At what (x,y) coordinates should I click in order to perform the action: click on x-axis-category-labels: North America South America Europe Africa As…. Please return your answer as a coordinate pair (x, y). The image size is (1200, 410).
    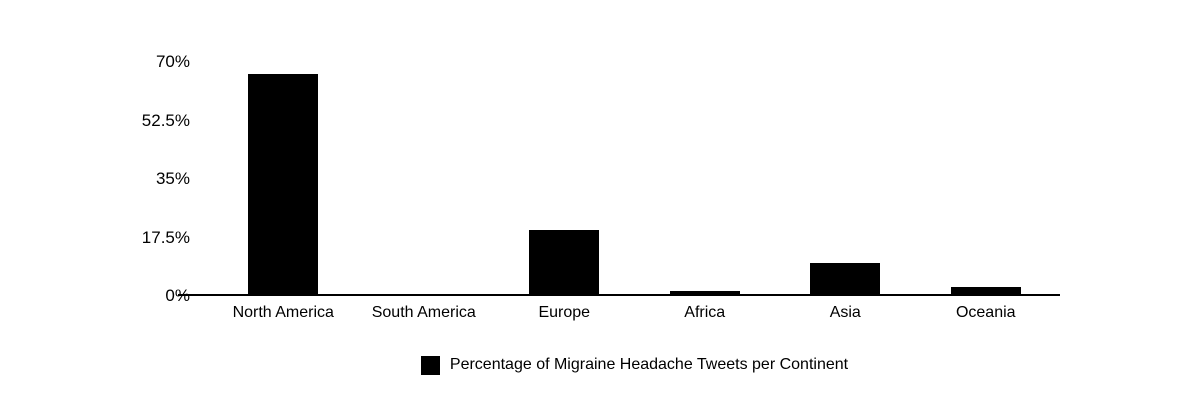
    Looking at the image, I should click on (634, 313).